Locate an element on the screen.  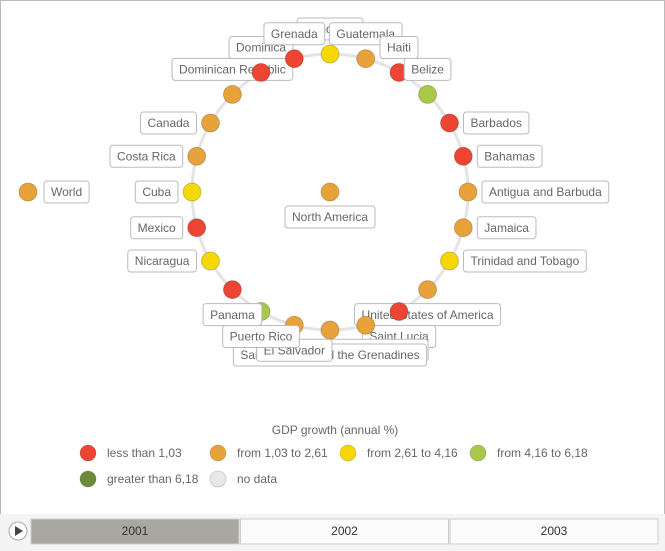
node-label-text: Canada is located at coordinates (168, 123).